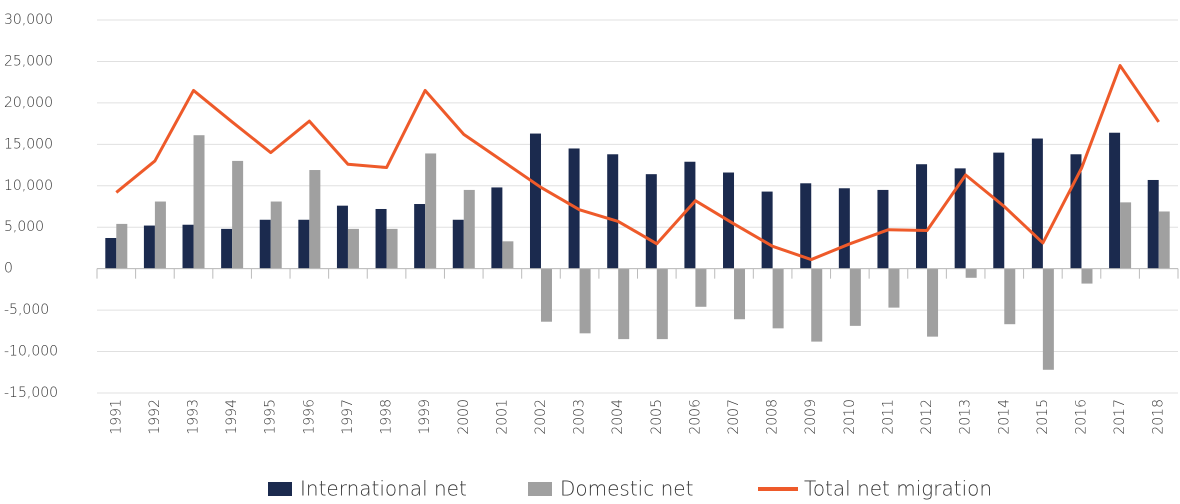 This screenshot has height=504, width=1180. I want to click on y-tick-label: -10,000, so click(31, 352).